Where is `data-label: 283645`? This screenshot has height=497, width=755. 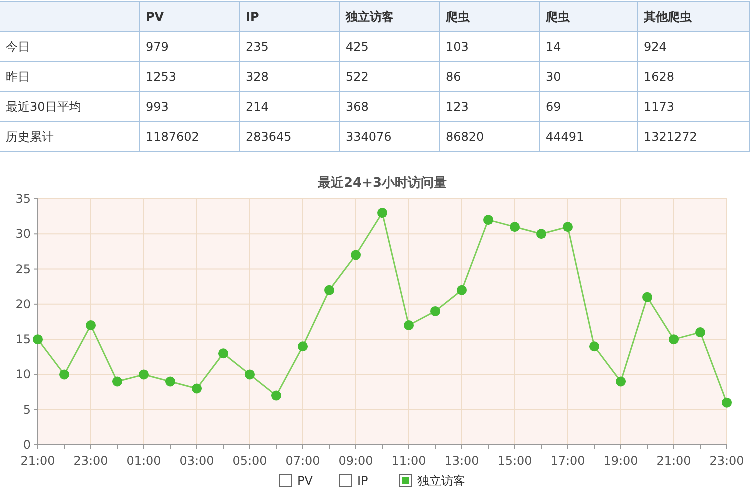
data-label: 283645 is located at coordinates (269, 137).